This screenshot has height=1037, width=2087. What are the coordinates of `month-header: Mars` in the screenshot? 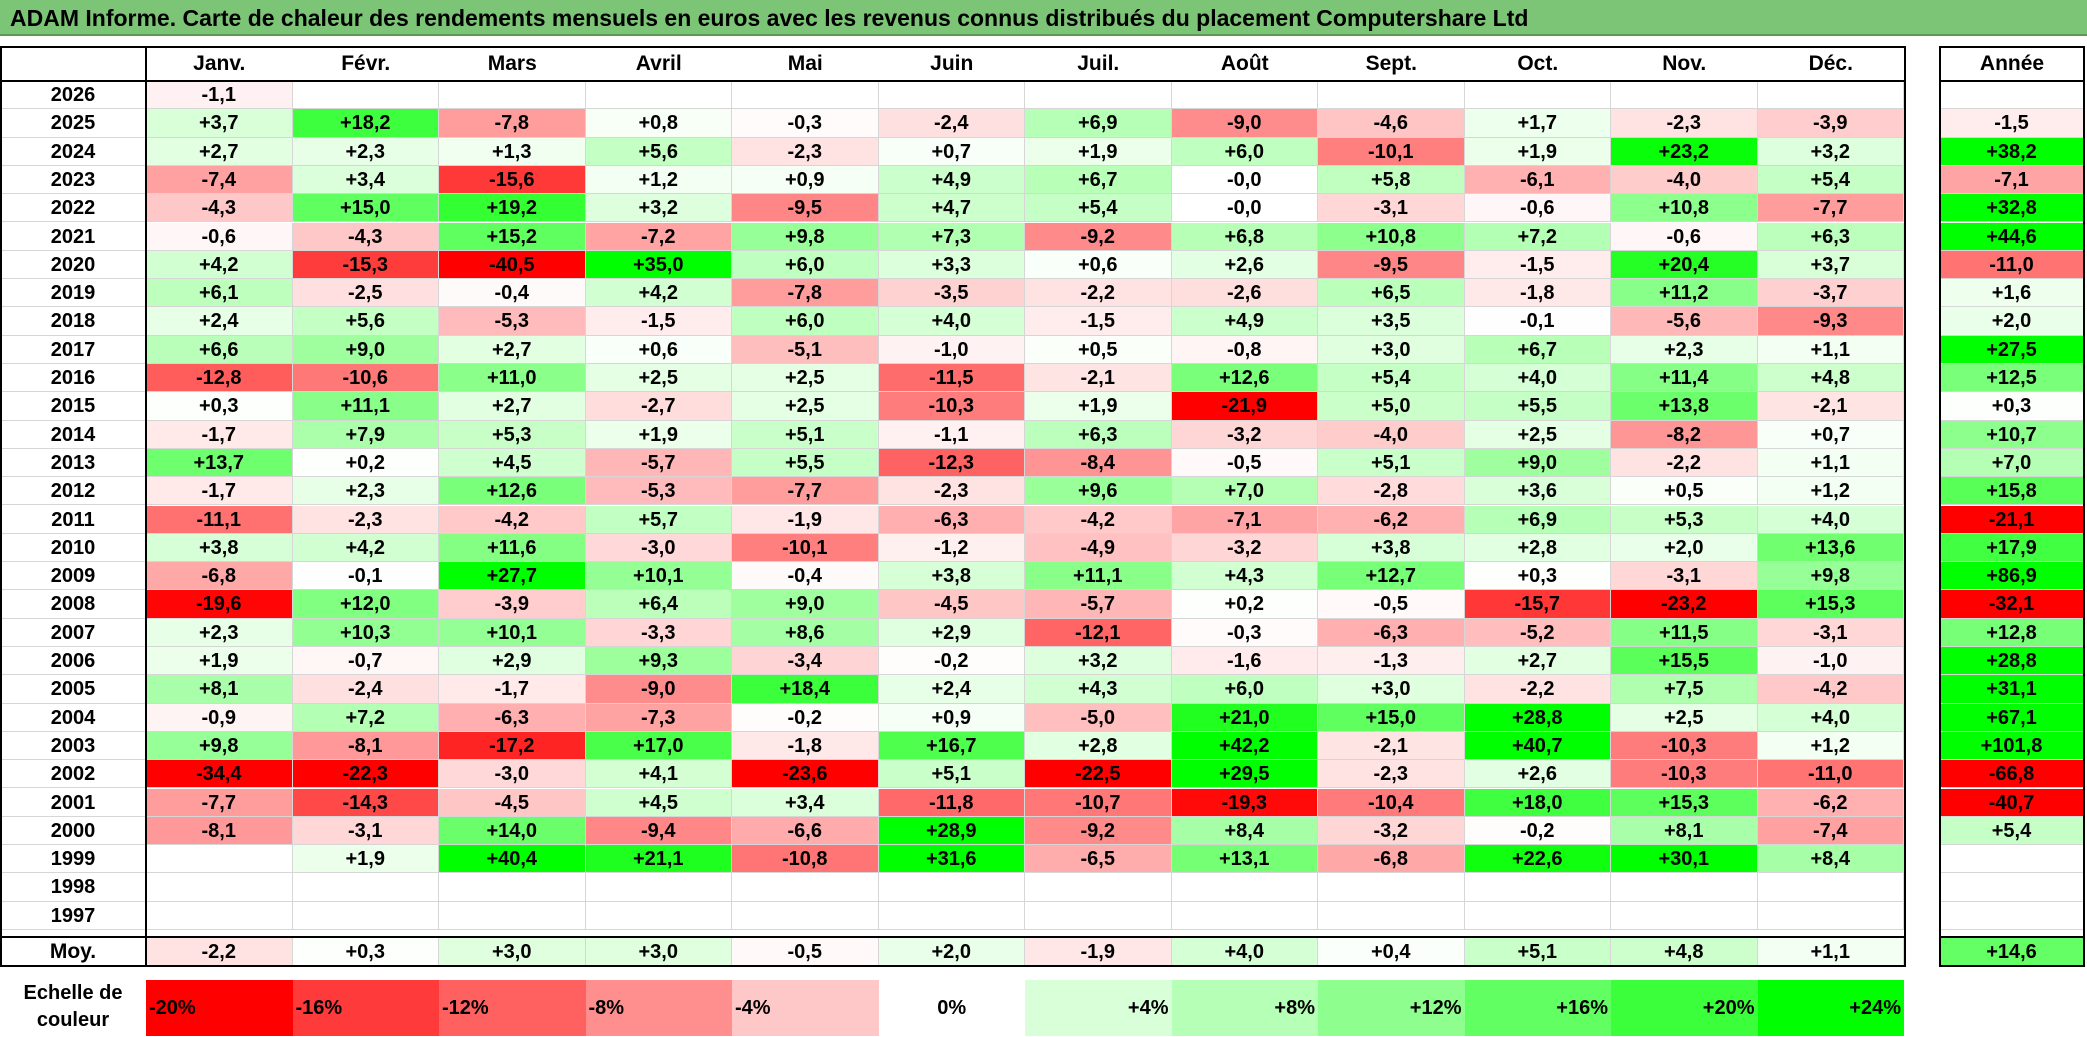 It's located at (512, 63).